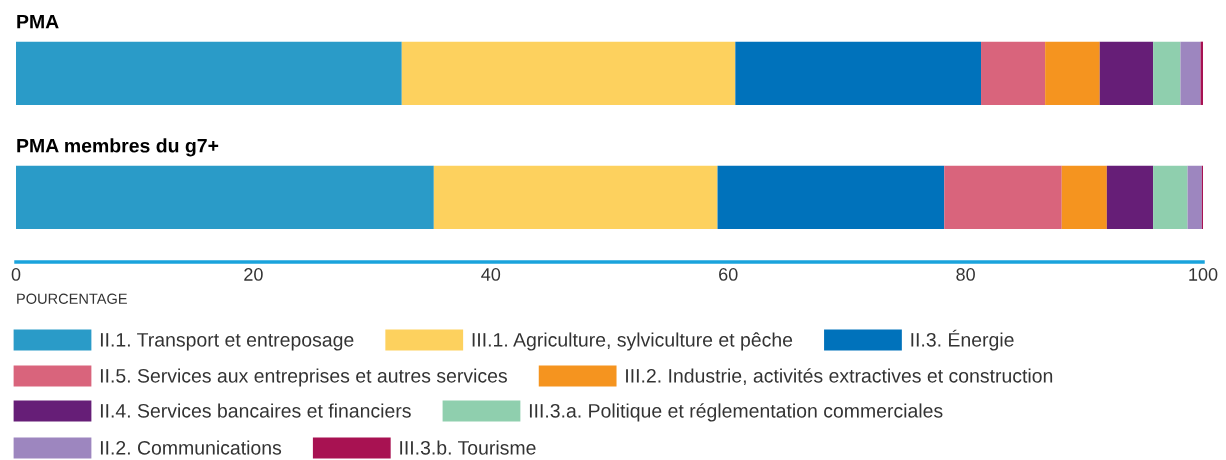 The width and height of the screenshot is (1226, 460). Describe the element at coordinates (736, 412) in the screenshot. I see `legend-label: III.3.a. Politique et réglementation commerciales` at that location.